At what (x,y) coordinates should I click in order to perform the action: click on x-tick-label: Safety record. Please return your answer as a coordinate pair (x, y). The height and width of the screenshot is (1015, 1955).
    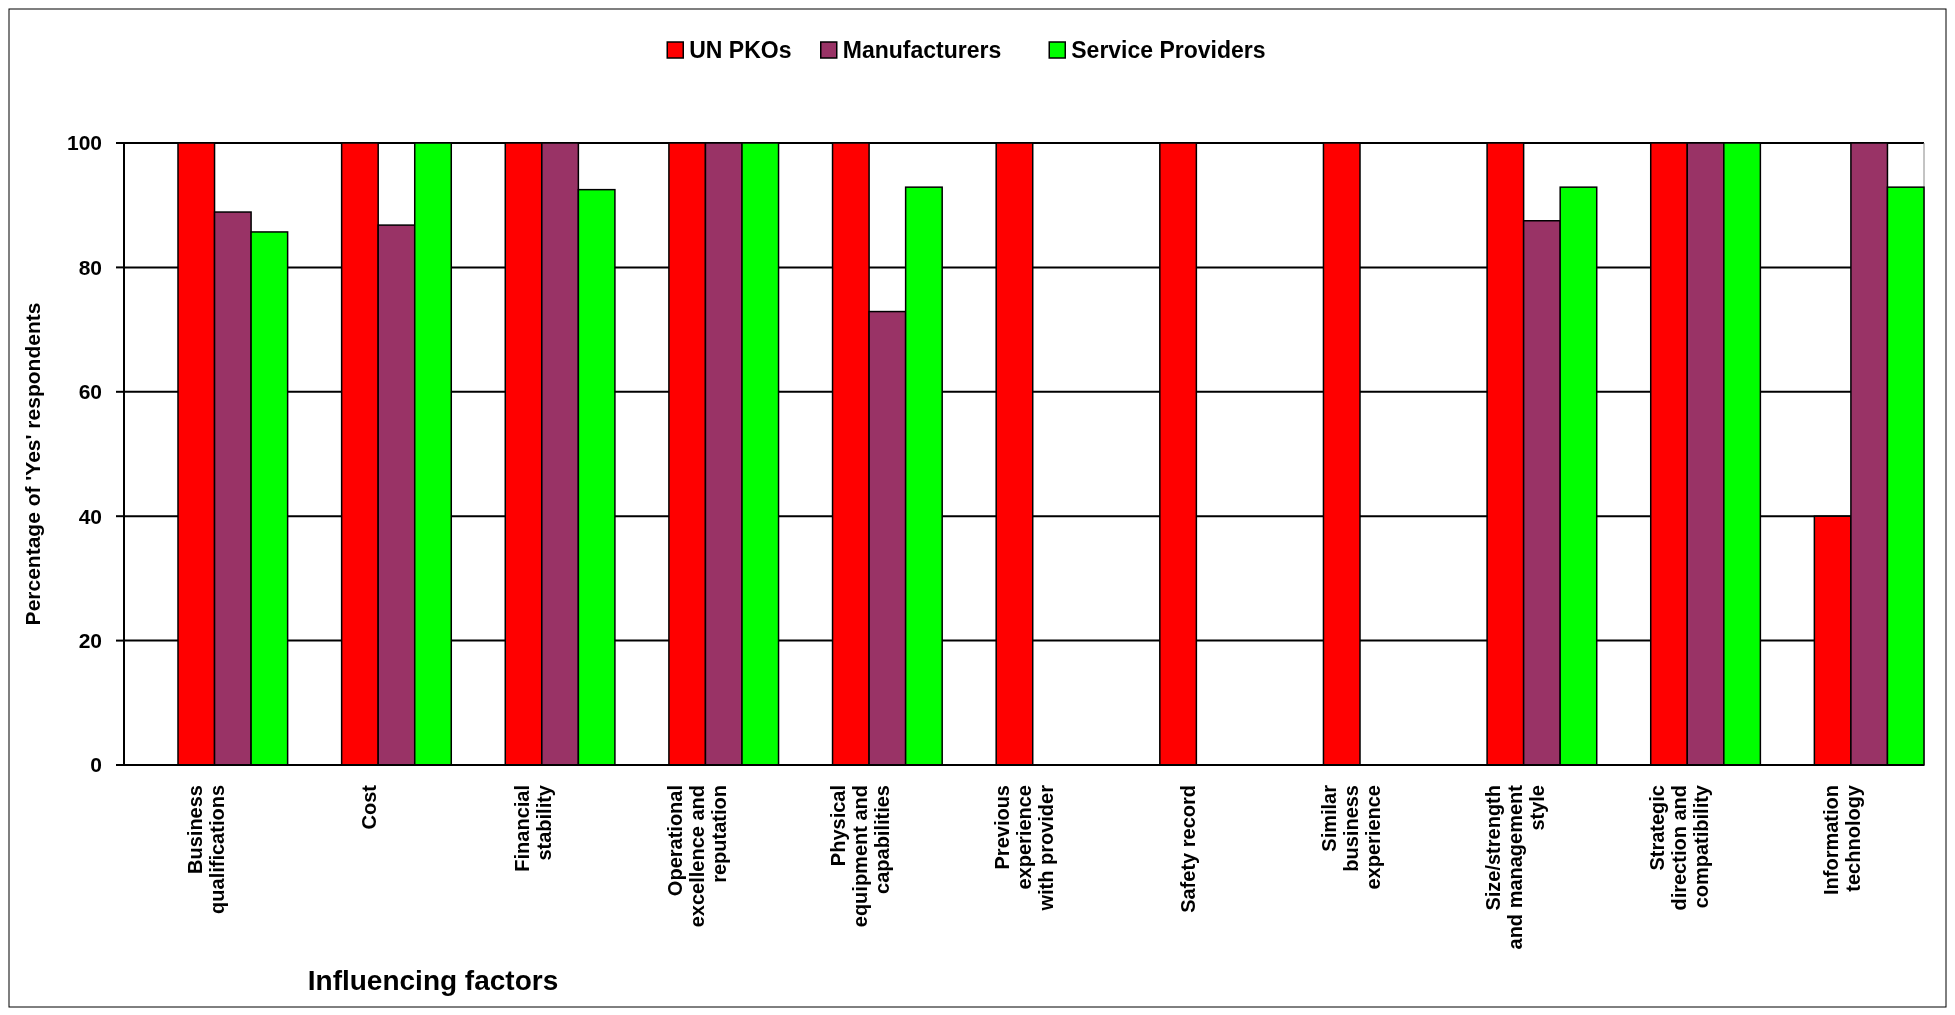
    Looking at the image, I should click on (1187, 849).